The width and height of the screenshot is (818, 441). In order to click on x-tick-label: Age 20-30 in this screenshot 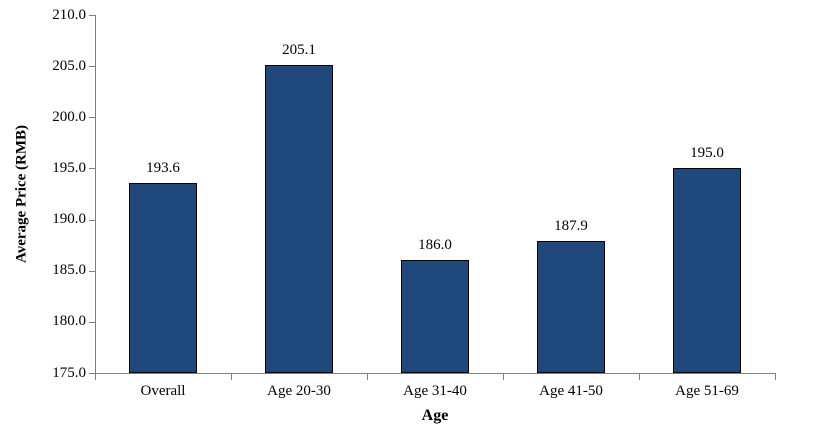, I will do `click(299, 391)`.